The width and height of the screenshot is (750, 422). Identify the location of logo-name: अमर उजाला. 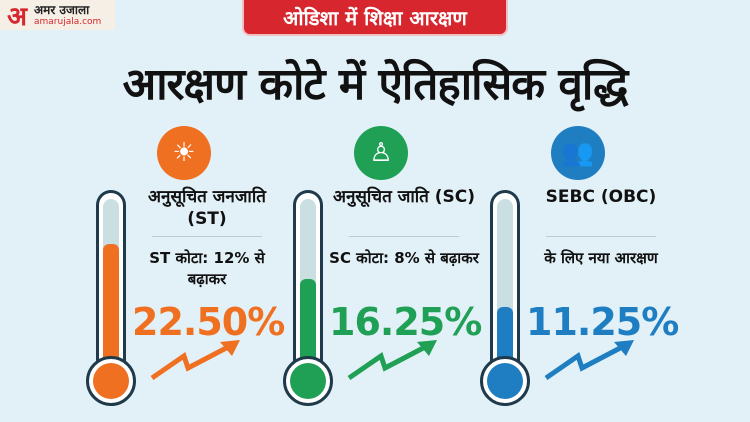
(62, 9).